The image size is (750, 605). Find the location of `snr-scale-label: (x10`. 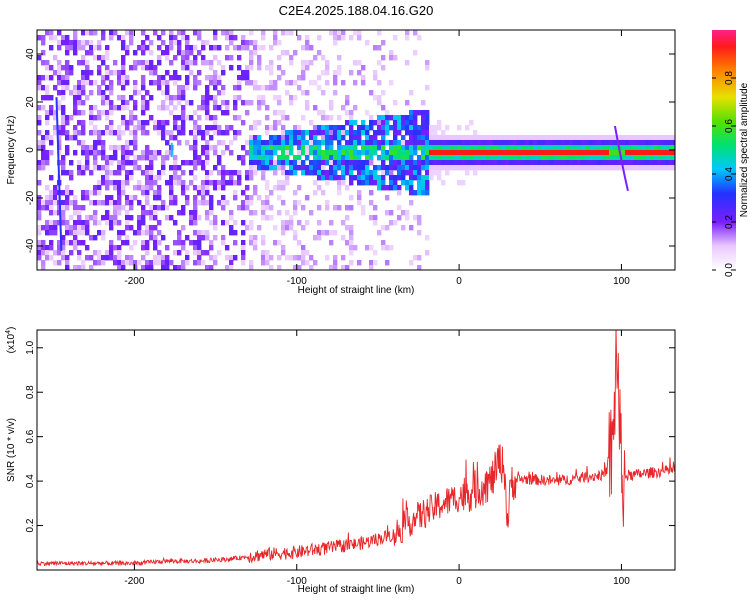

snr-scale-label: (x10 is located at coordinates (11, 343).